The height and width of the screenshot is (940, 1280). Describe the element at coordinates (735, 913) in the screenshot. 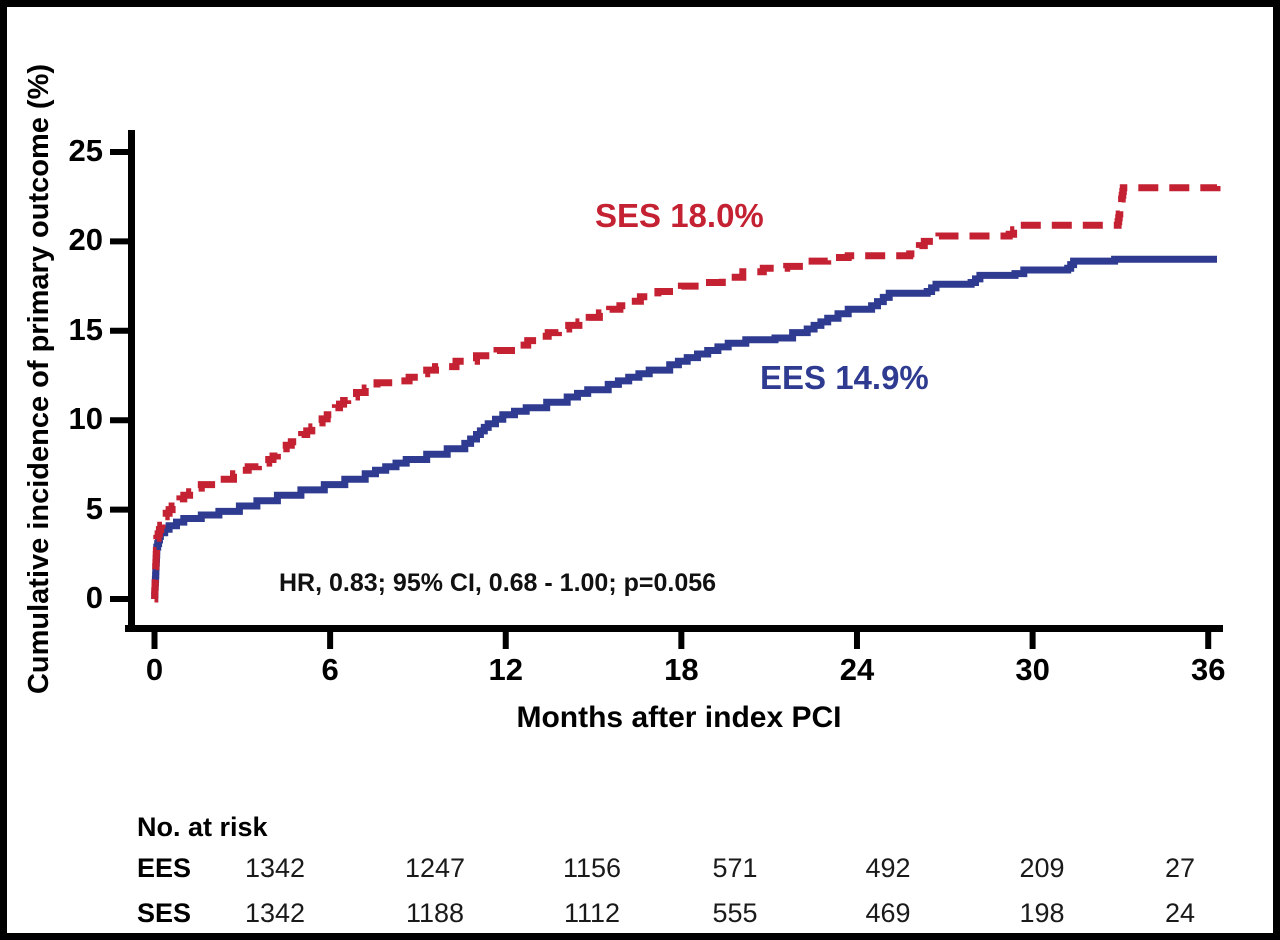

I see `risk-cell: 555` at that location.